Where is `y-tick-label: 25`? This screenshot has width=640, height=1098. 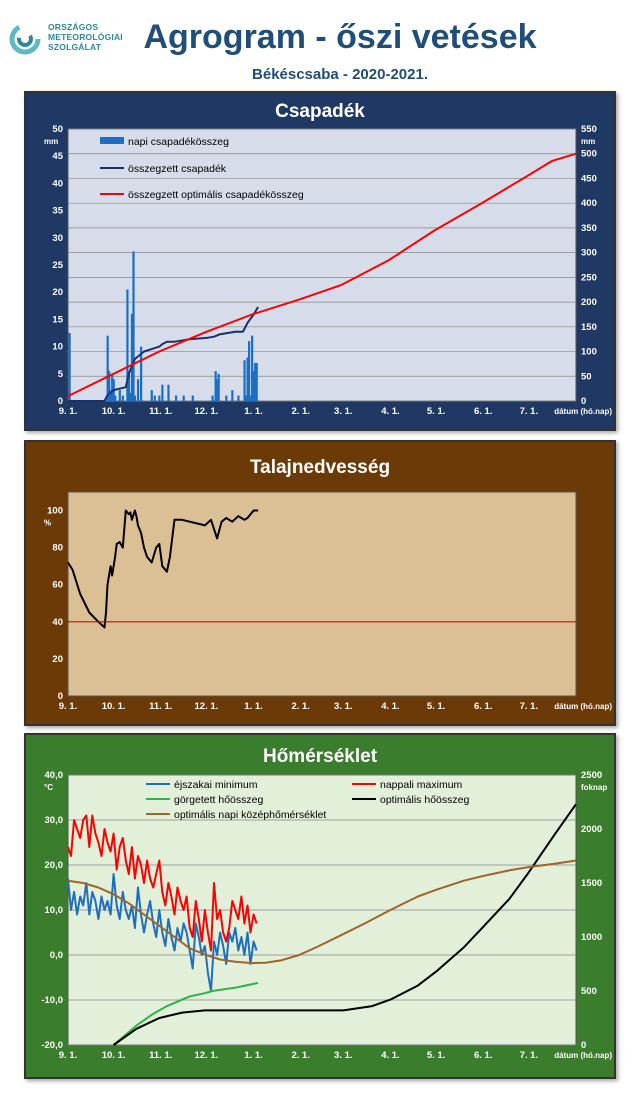 y-tick-label: 25 is located at coordinates (57, 265).